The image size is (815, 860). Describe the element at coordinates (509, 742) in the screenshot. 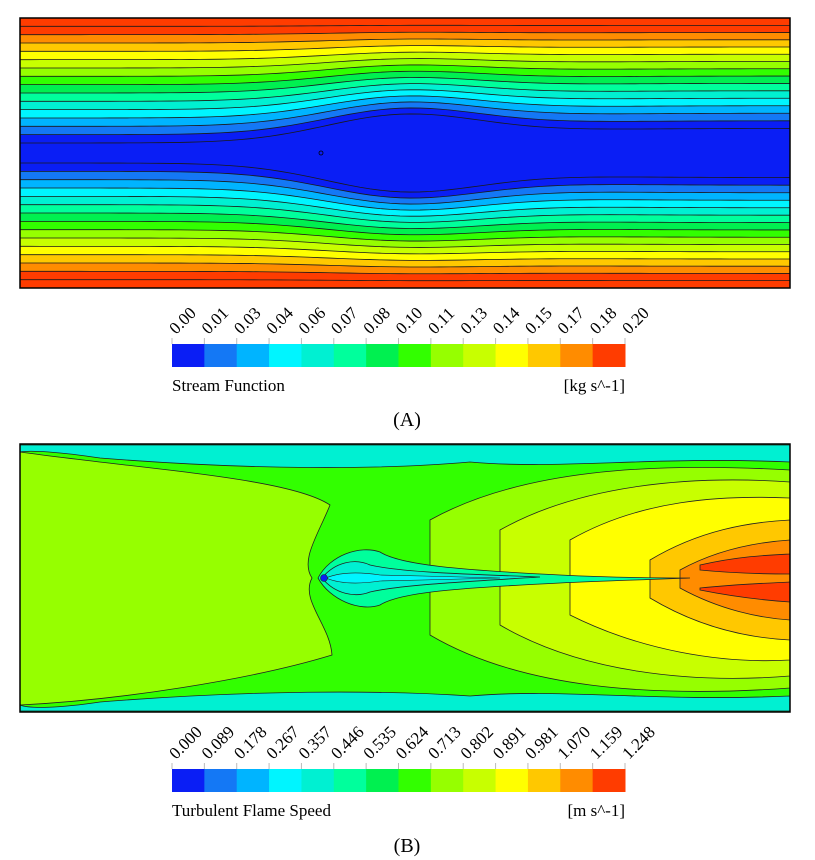

I see `colorbar-tick-label: 0.891` at that location.